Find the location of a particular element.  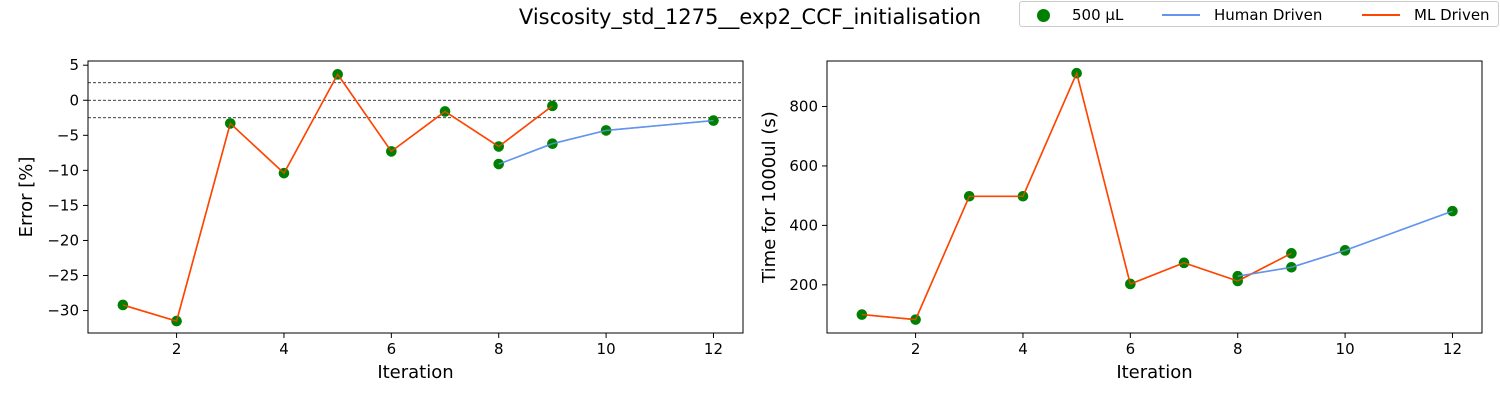

y-tick-label: −25 is located at coordinates (63, 276).